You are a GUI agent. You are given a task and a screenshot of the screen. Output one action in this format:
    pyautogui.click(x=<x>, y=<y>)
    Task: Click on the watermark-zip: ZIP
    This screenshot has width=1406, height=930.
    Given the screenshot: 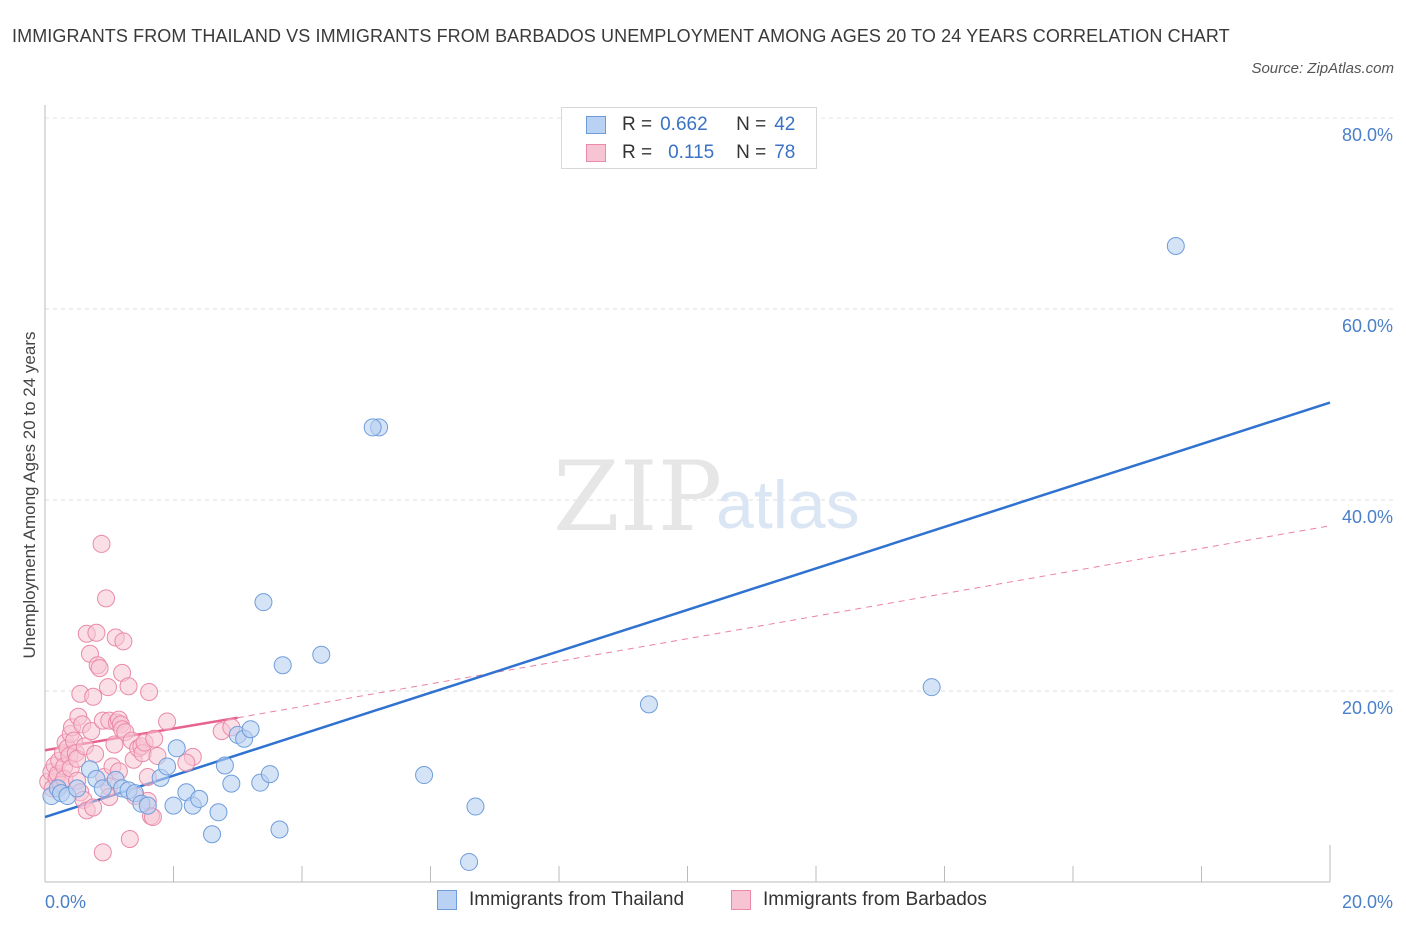 What is the action you would take?
    pyautogui.click(x=637, y=497)
    